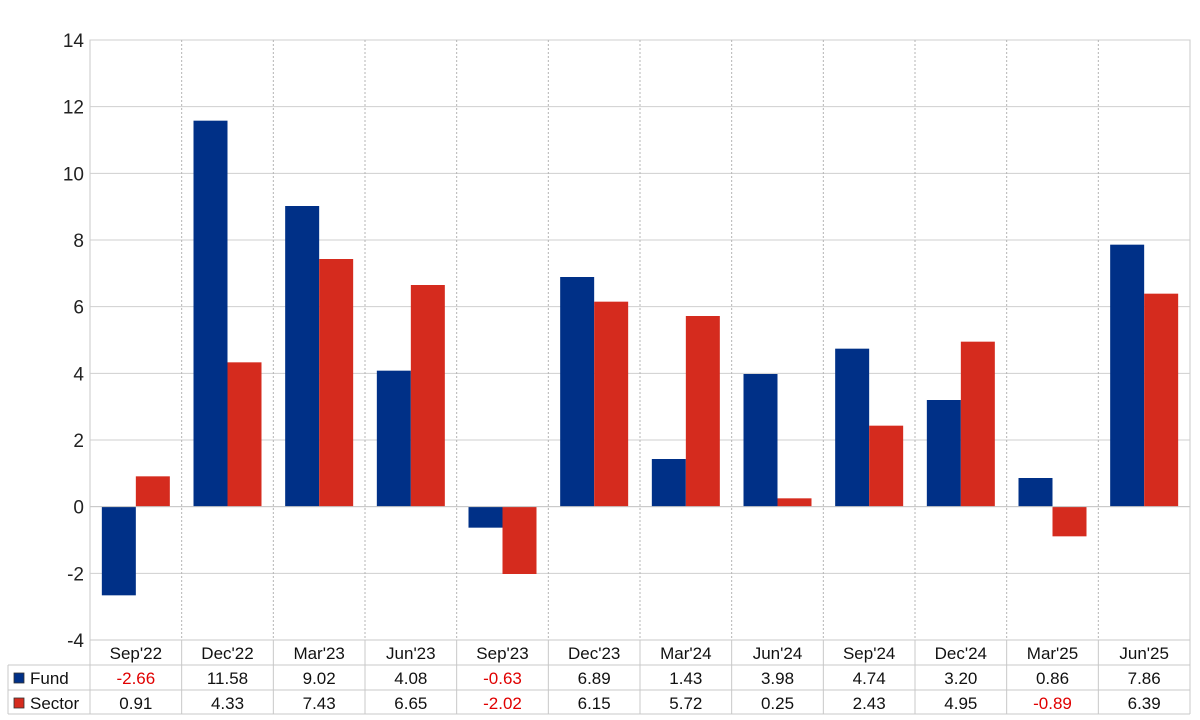 The image size is (1200, 720). Describe the element at coordinates (685, 703) in the screenshot. I see `data-label-sector: 5.72` at that location.